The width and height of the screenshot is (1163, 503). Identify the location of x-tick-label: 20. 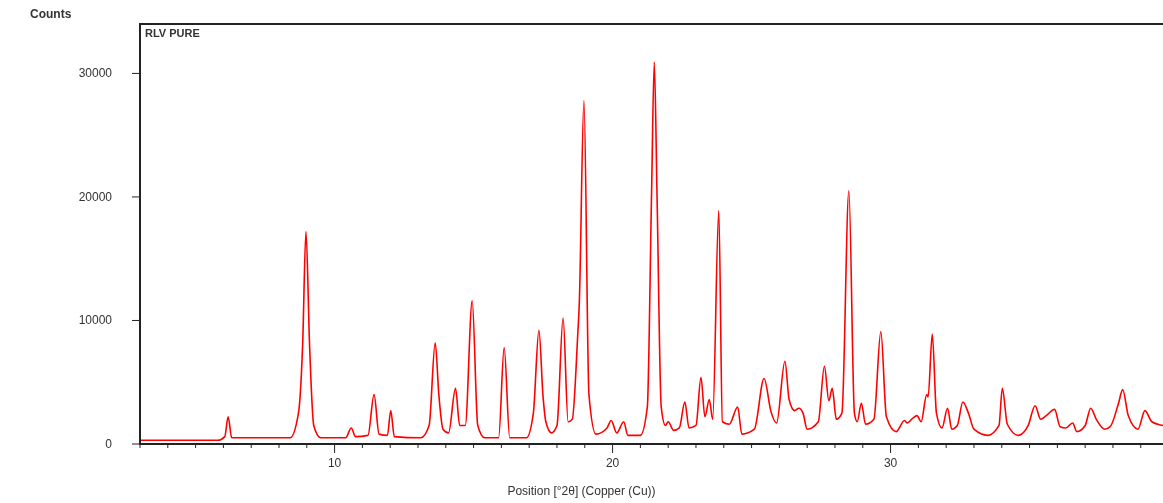
(612, 463).